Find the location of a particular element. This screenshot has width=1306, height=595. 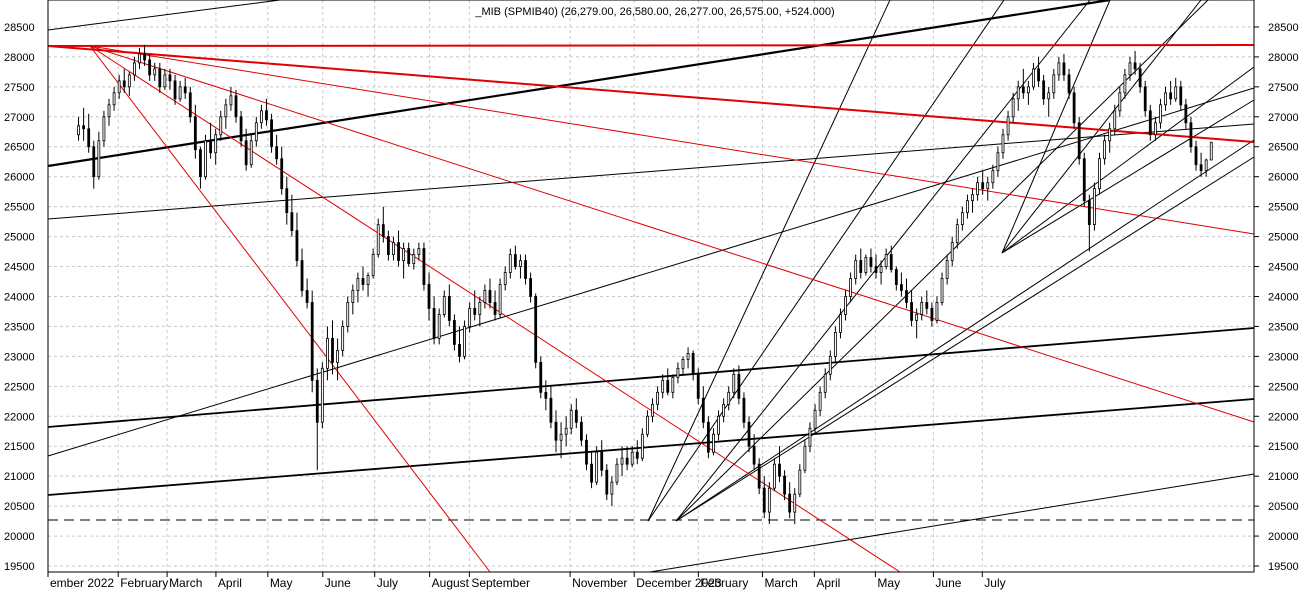

y-tick-label-right: 22500 is located at coordinates (1283, 387).